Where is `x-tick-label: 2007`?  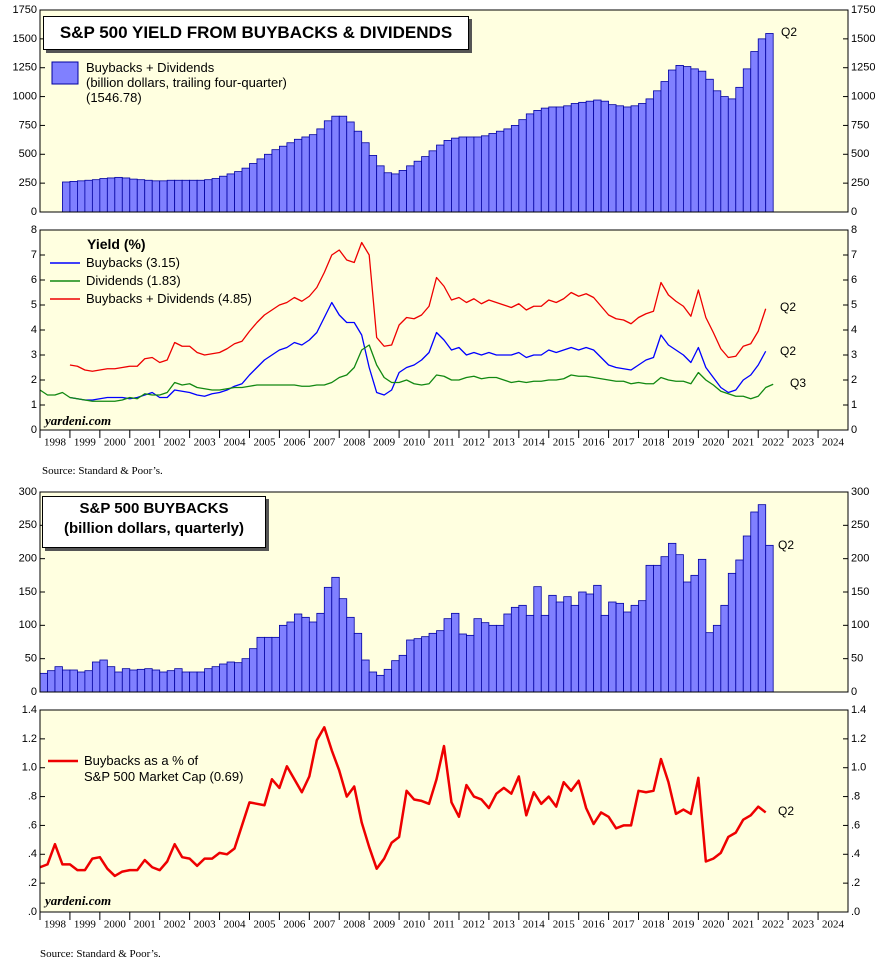
x-tick-label: 2007 is located at coordinates (324, 925).